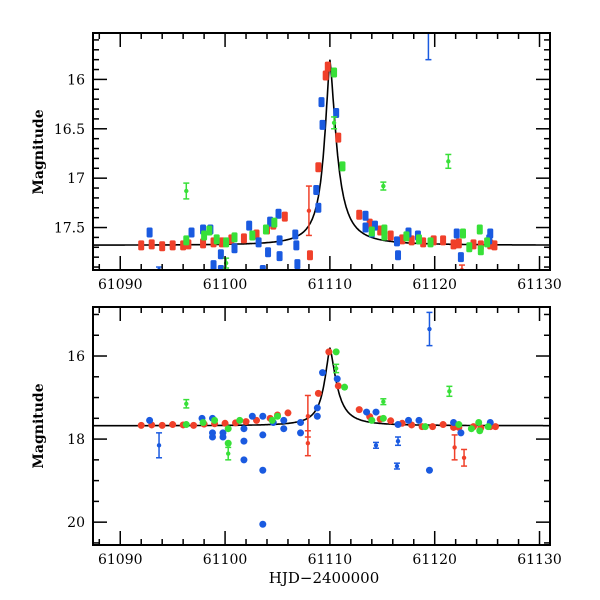  Describe the element at coordinates (69, 229) in the screenshot. I see `y-tick-label: 17.5` at that location.